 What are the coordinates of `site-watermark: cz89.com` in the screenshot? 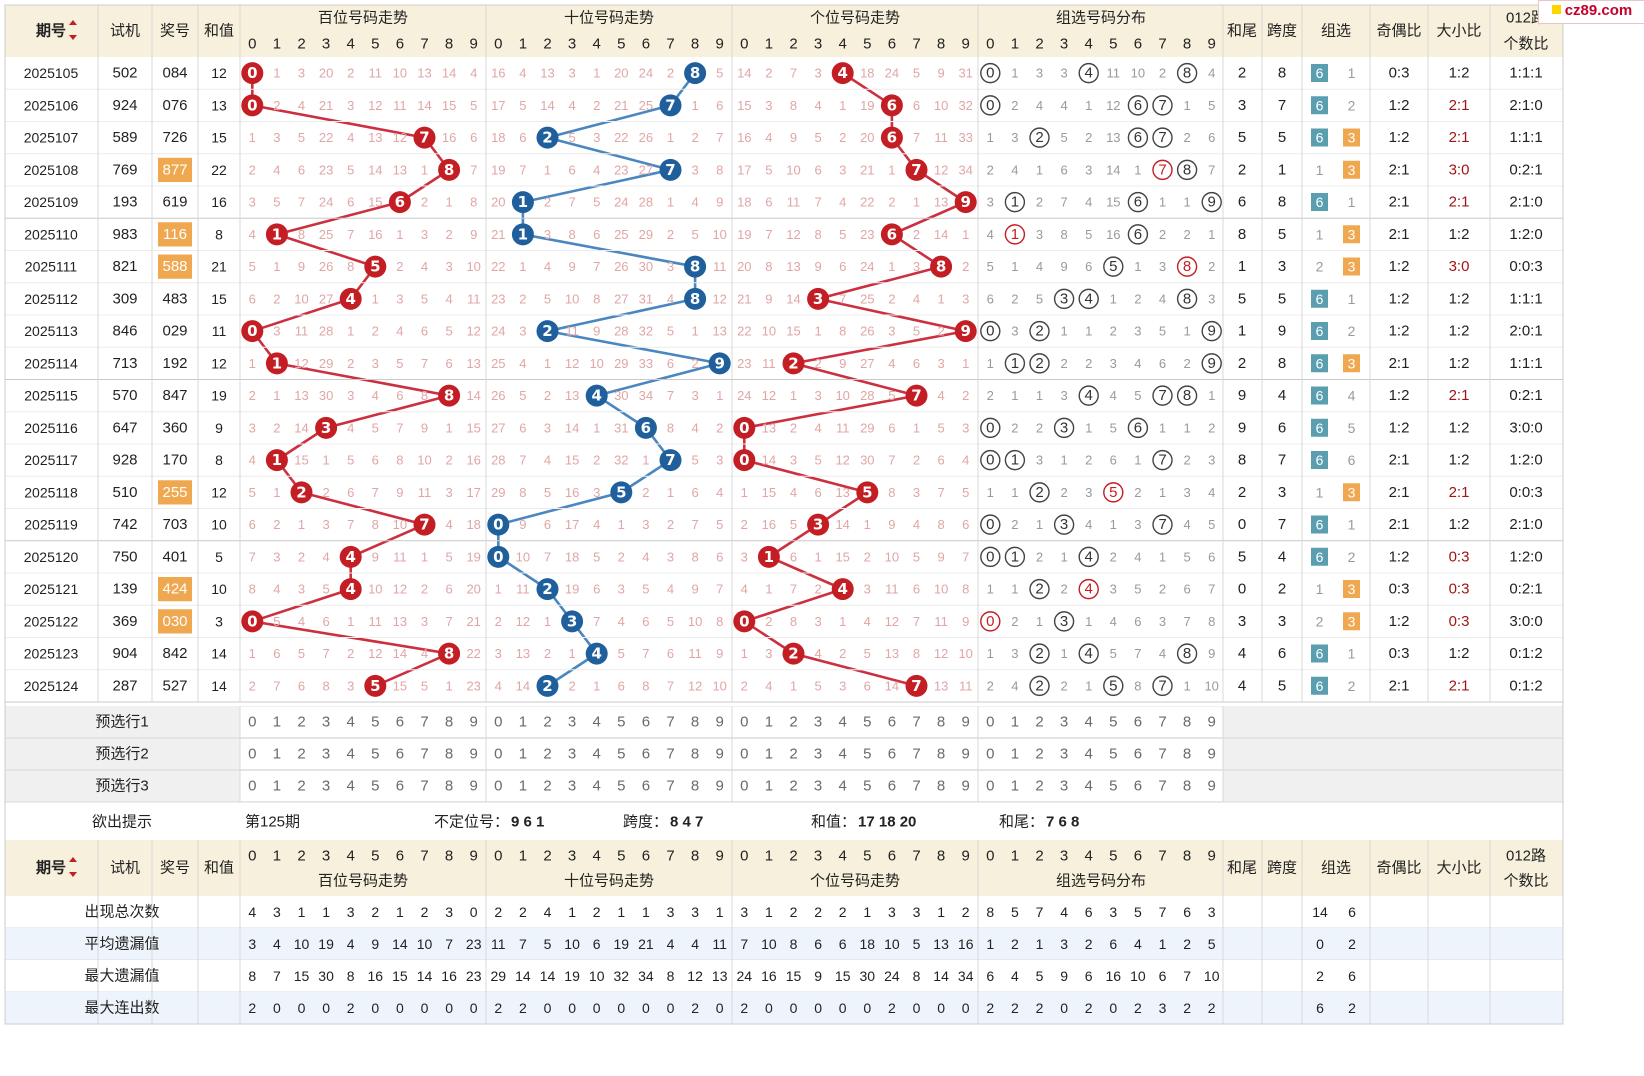 It's located at (1591, 12).